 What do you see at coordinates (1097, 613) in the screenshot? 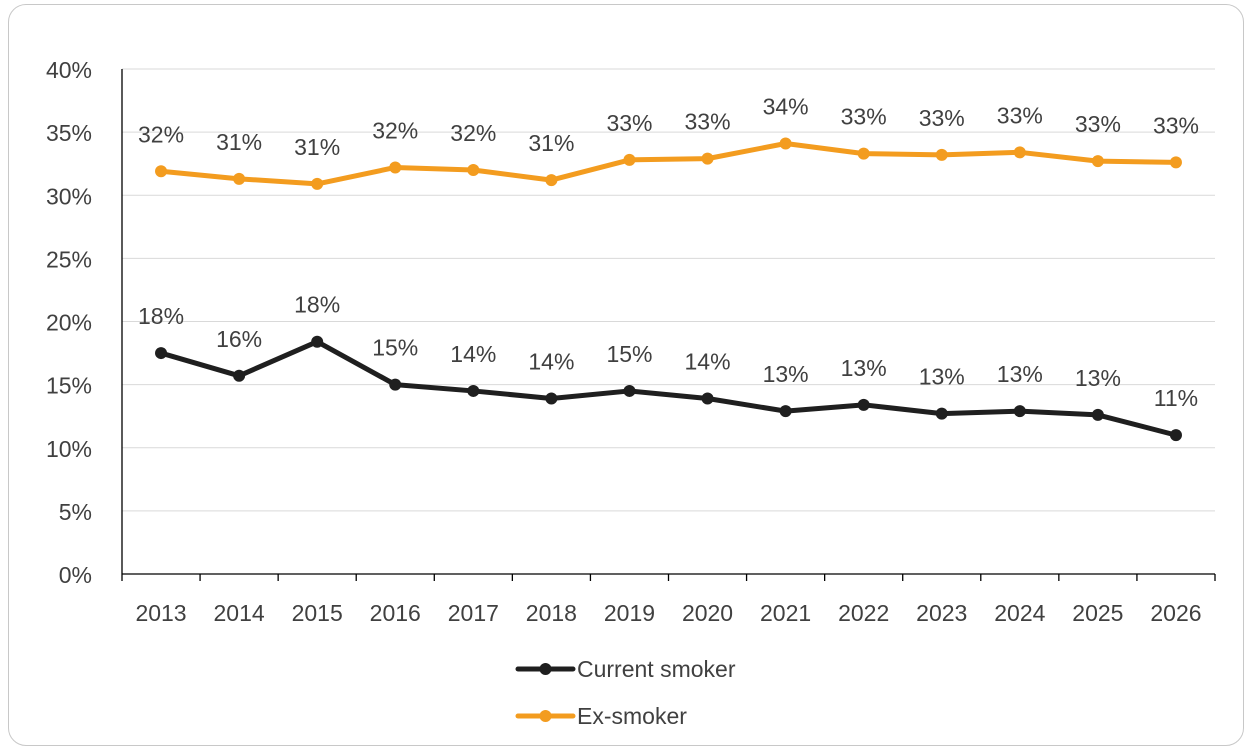
I see `x-tick-label: 2025` at bounding box center [1097, 613].